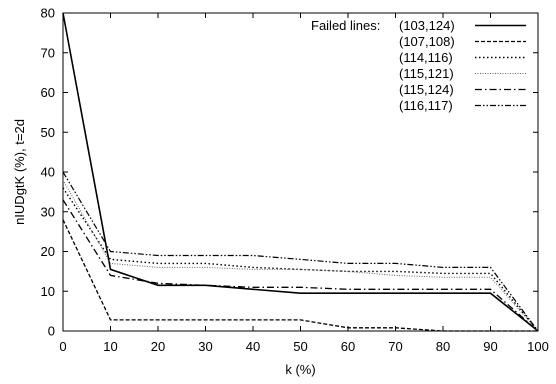 The image size is (556, 384). What do you see at coordinates (427, 41) in the screenshot?
I see `legend-label: (107,108)` at bounding box center [427, 41].